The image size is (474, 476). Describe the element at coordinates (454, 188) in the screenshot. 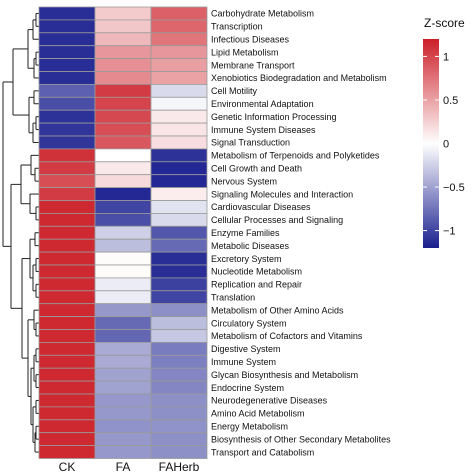

I see `legend-tick-label: −0.5` at that location.